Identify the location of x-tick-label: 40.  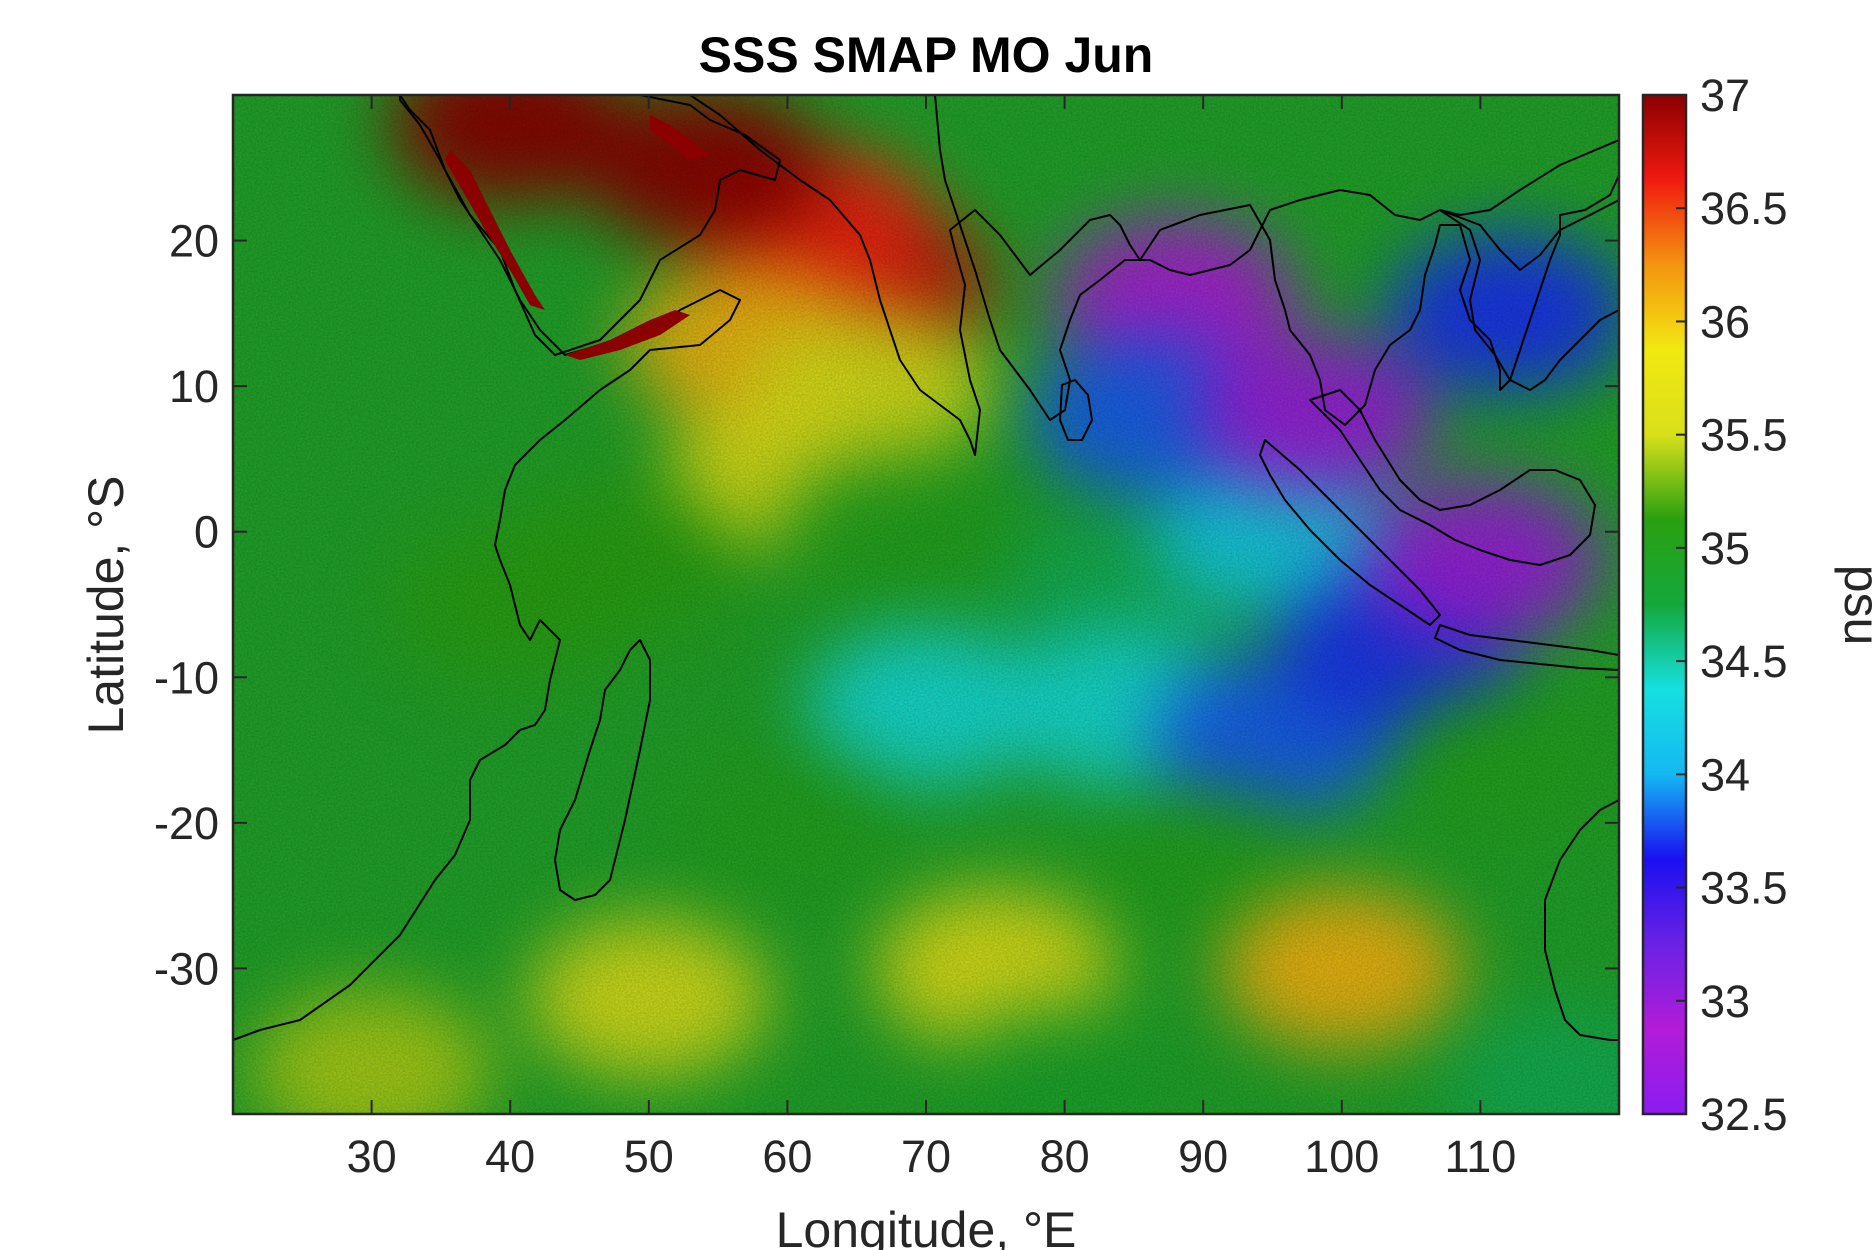
(510, 1156).